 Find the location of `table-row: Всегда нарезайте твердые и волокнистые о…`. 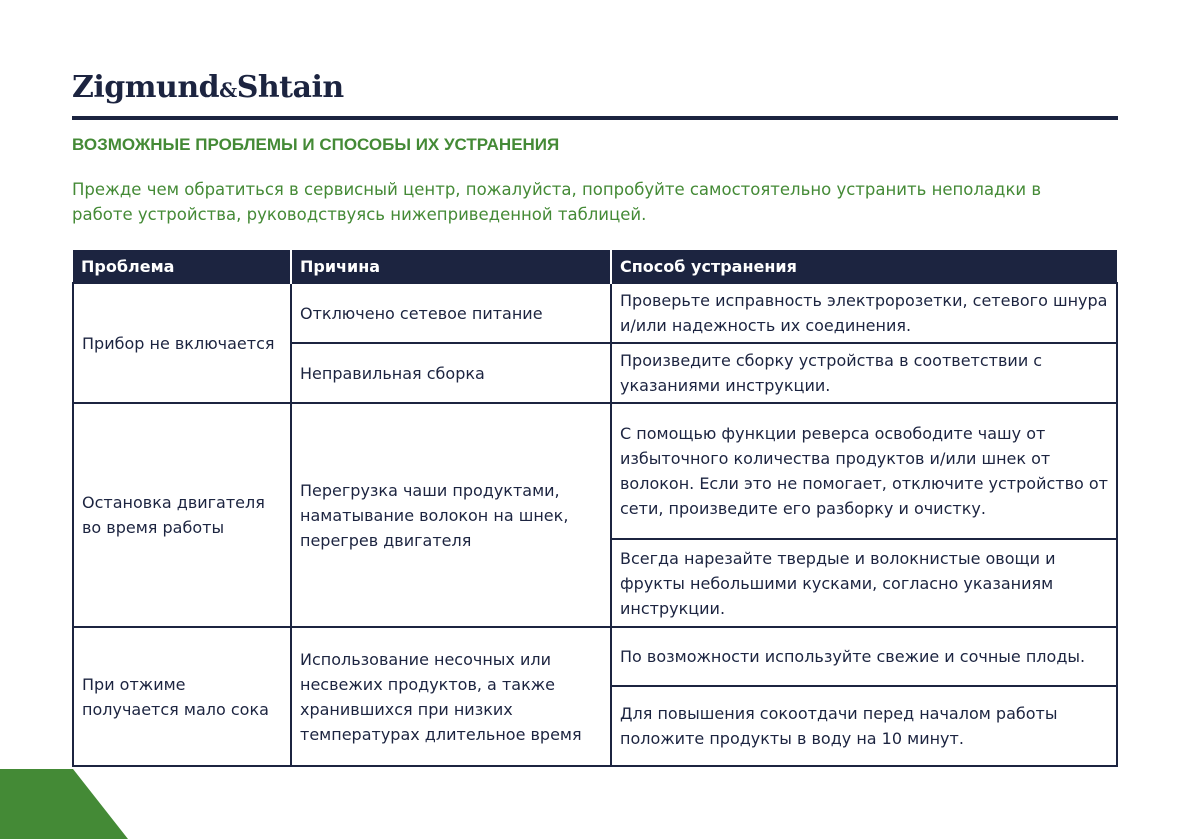

table-row: Всегда нарезайте твердые и волокнистые о… is located at coordinates (595, 583).